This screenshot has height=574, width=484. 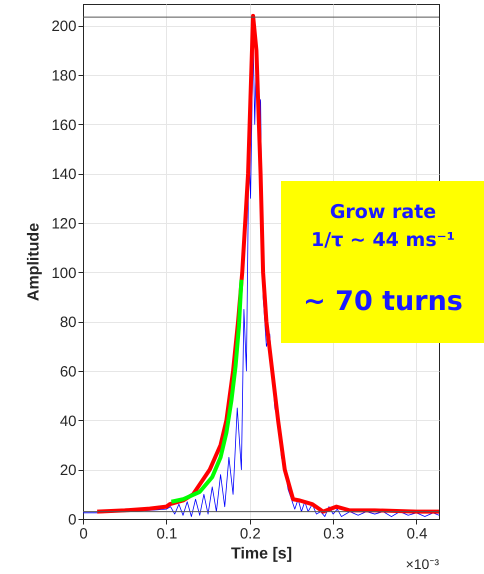 I want to click on y-tick-label: 40, so click(x=68, y=421).